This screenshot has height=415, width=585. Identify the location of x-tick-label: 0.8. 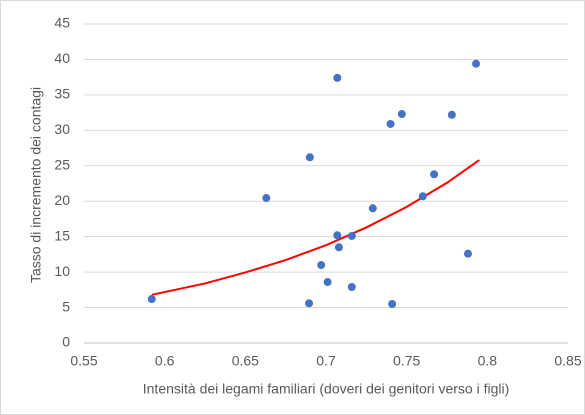
(488, 361).